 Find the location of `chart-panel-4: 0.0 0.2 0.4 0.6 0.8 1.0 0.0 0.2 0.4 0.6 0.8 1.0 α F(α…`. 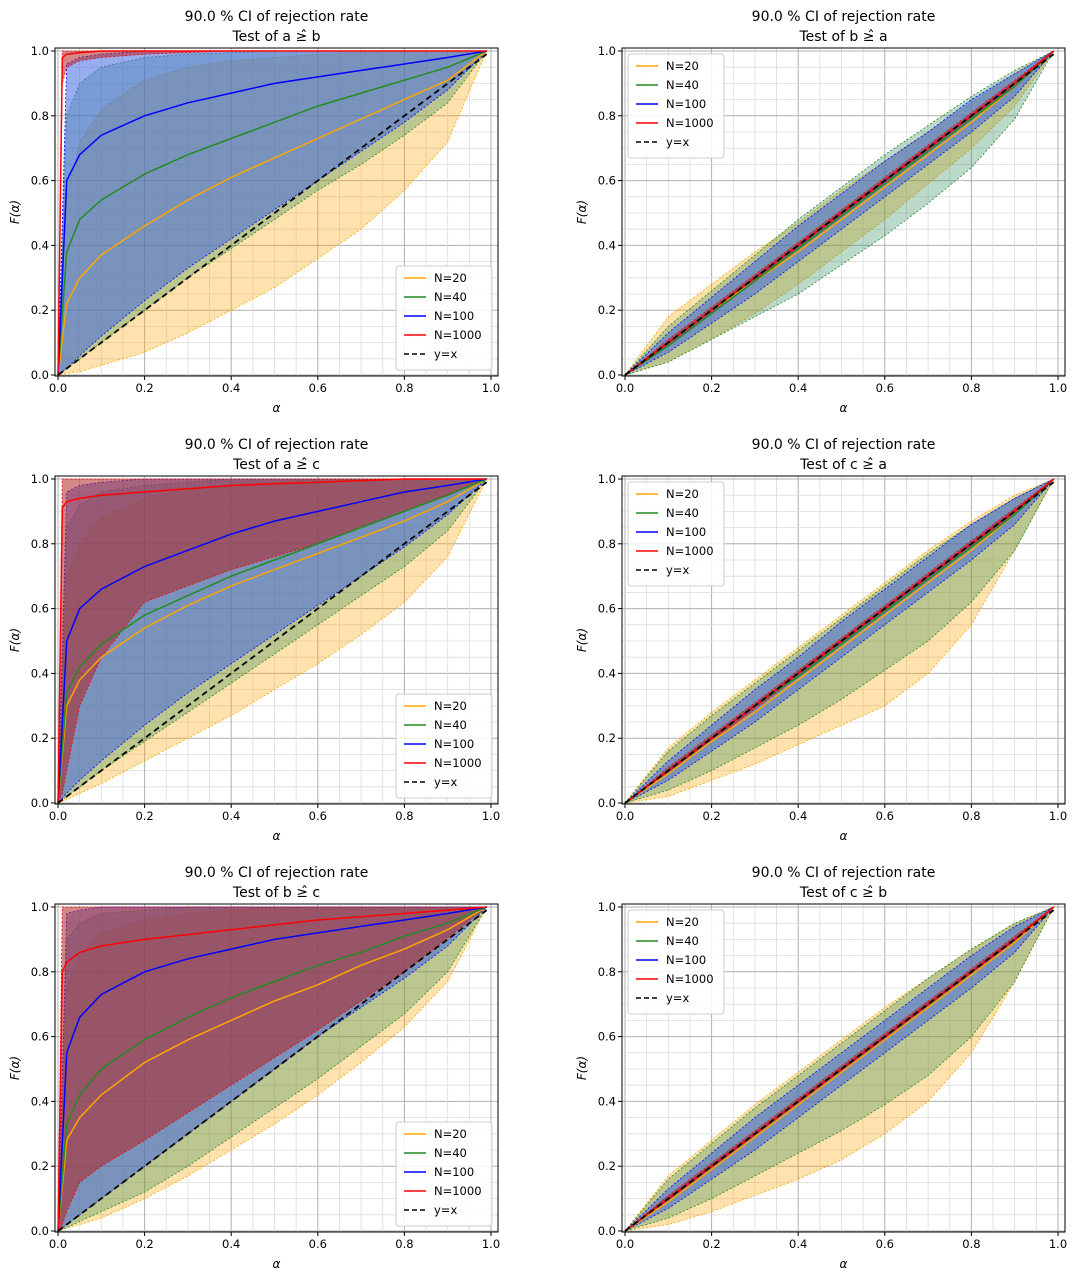

chart-panel-4: 0.0 0.2 0.4 0.6 0.8 1.0 0.0 0.2 0.4 0.6 0.8 1.0 α F(α… is located at coordinates (821, 640).